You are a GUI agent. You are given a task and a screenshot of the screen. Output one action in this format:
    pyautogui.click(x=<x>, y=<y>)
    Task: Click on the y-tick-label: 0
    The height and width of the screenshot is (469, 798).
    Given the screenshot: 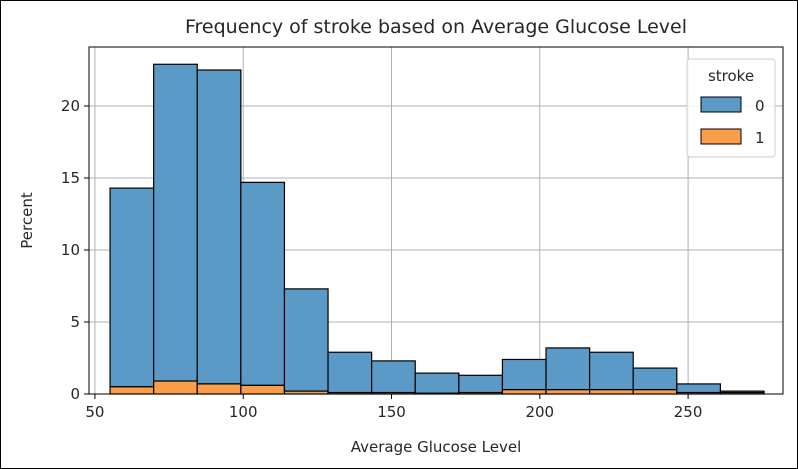 What is the action you would take?
    pyautogui.click(x=75, y=394)
    